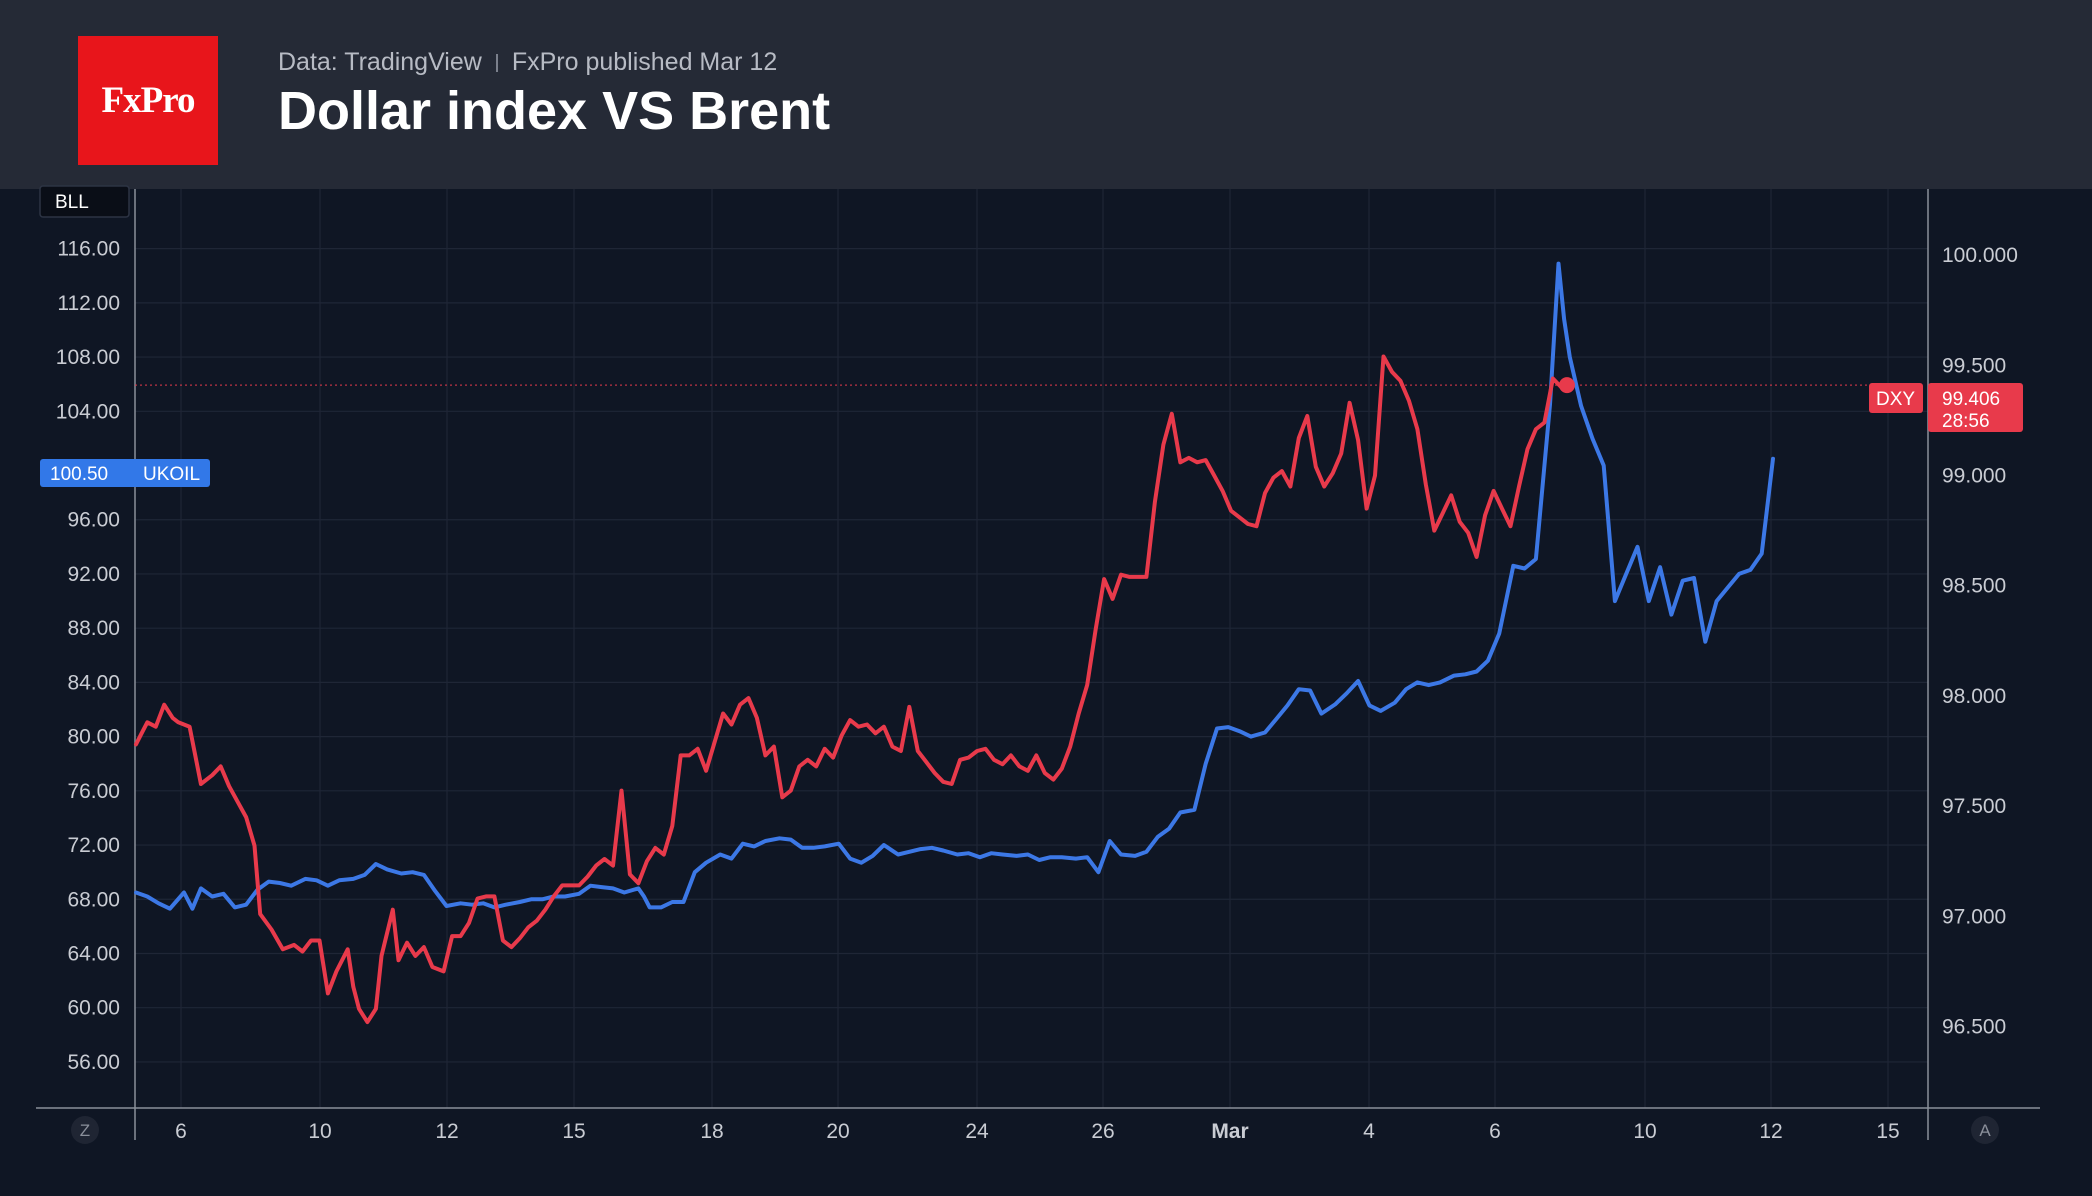  Describe the element at coordinates (88, 303) in the screenshot. I see `left-tick-label: 112.00` at that location.